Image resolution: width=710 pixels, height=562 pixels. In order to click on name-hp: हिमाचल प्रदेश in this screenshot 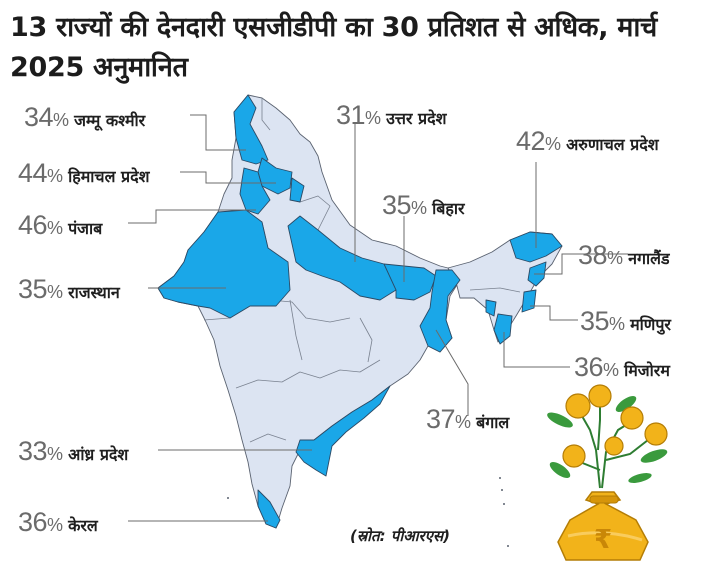, I will do `click(109, 176)`.